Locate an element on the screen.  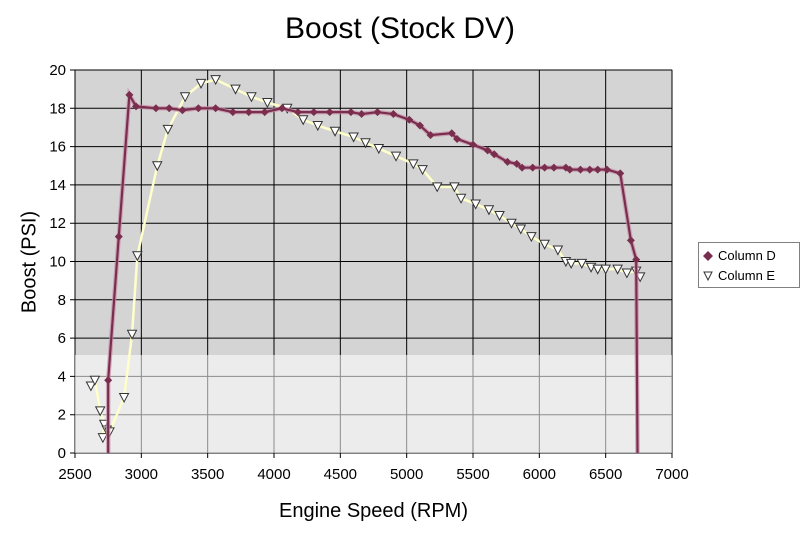
y-tick-label: 0 is located at coordinates (62, 453).